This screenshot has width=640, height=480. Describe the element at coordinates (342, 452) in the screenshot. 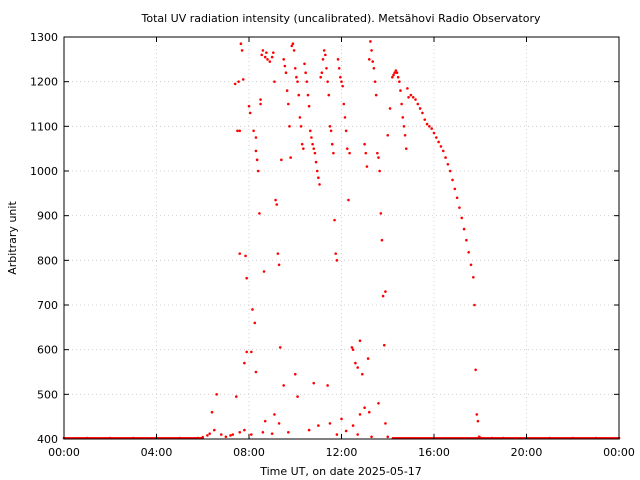

I see `x-tick-label: 12:00` at that location.